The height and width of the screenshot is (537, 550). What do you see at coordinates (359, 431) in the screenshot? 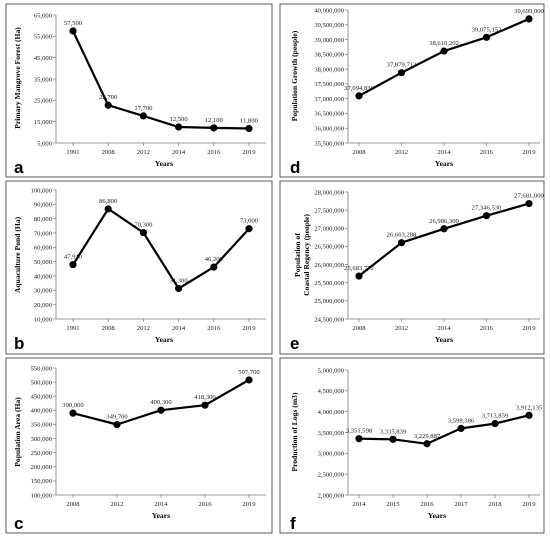
I see `data-label: 3,351,598` at bounding box center [359, 431].